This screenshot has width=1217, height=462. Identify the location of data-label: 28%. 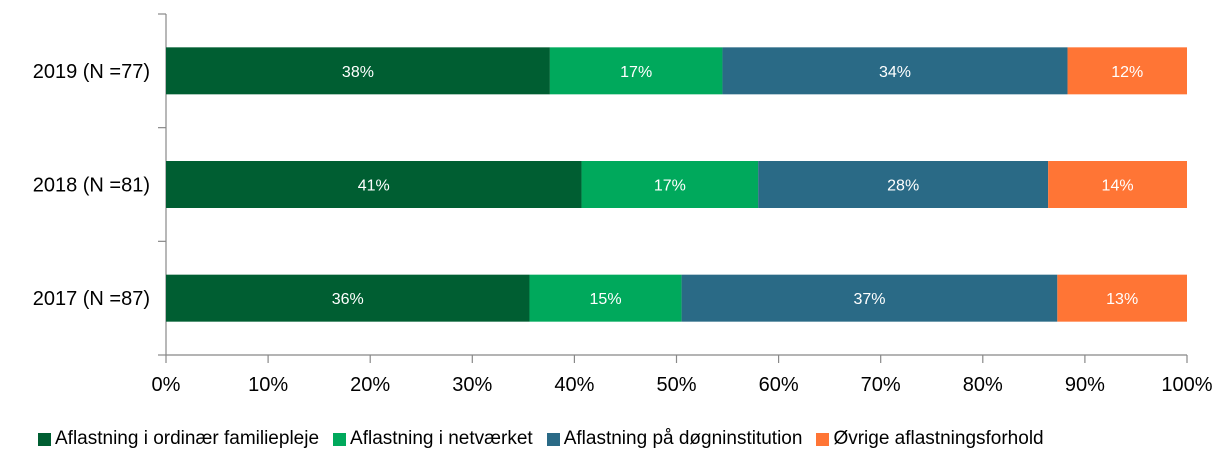
(903, 186).